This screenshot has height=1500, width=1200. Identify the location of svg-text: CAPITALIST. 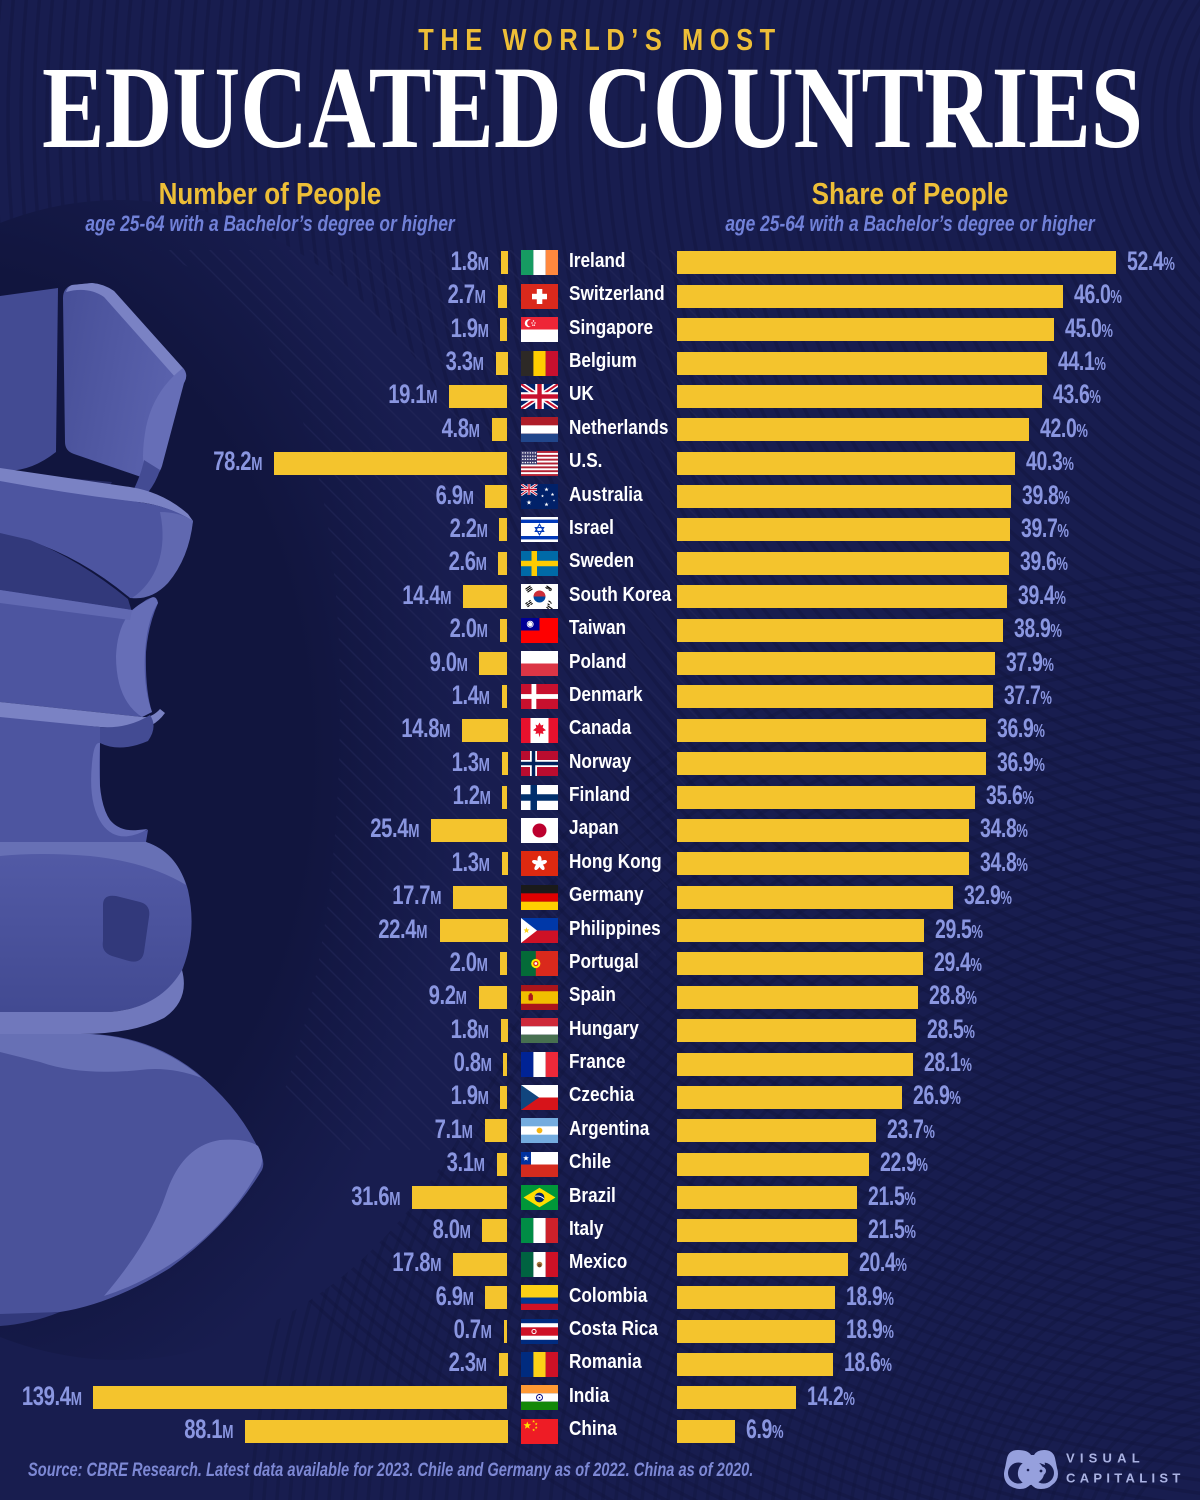
(1125, 1478).